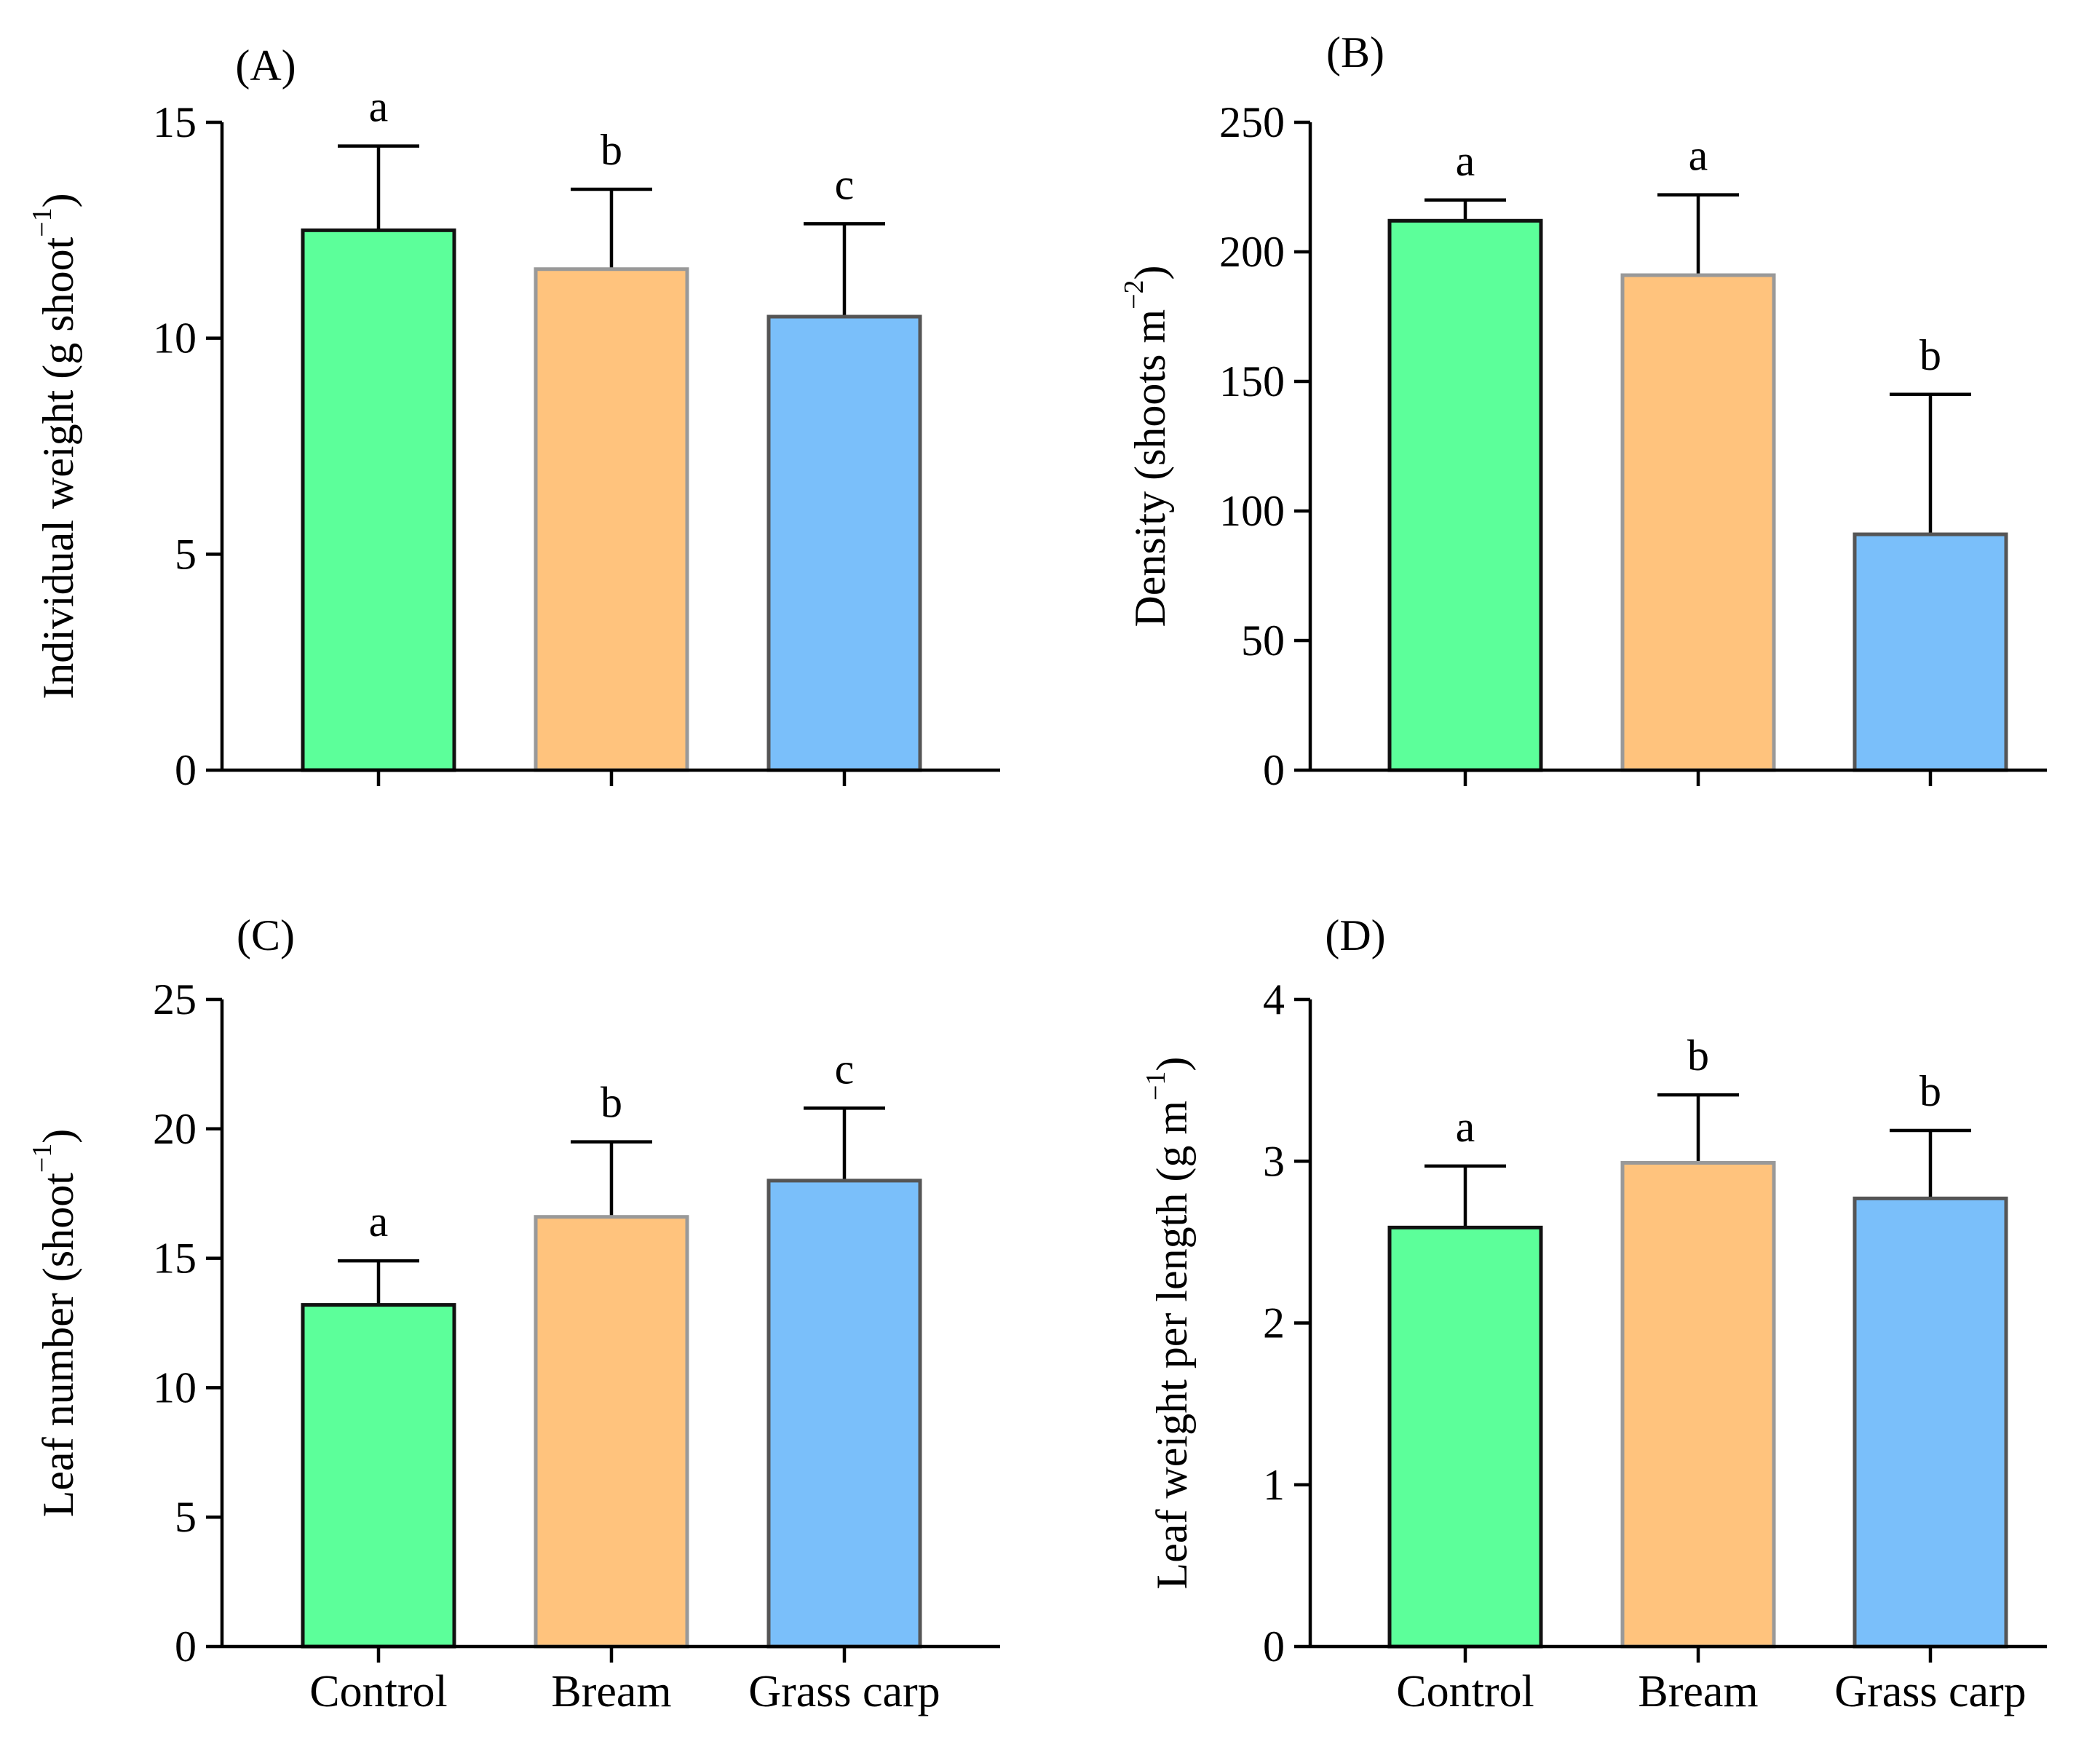  What do you see at coordinates (845, 184) in the screenshot?
I see `panel-a-sig-grass-carp: c` at bounding box center [845, 184].